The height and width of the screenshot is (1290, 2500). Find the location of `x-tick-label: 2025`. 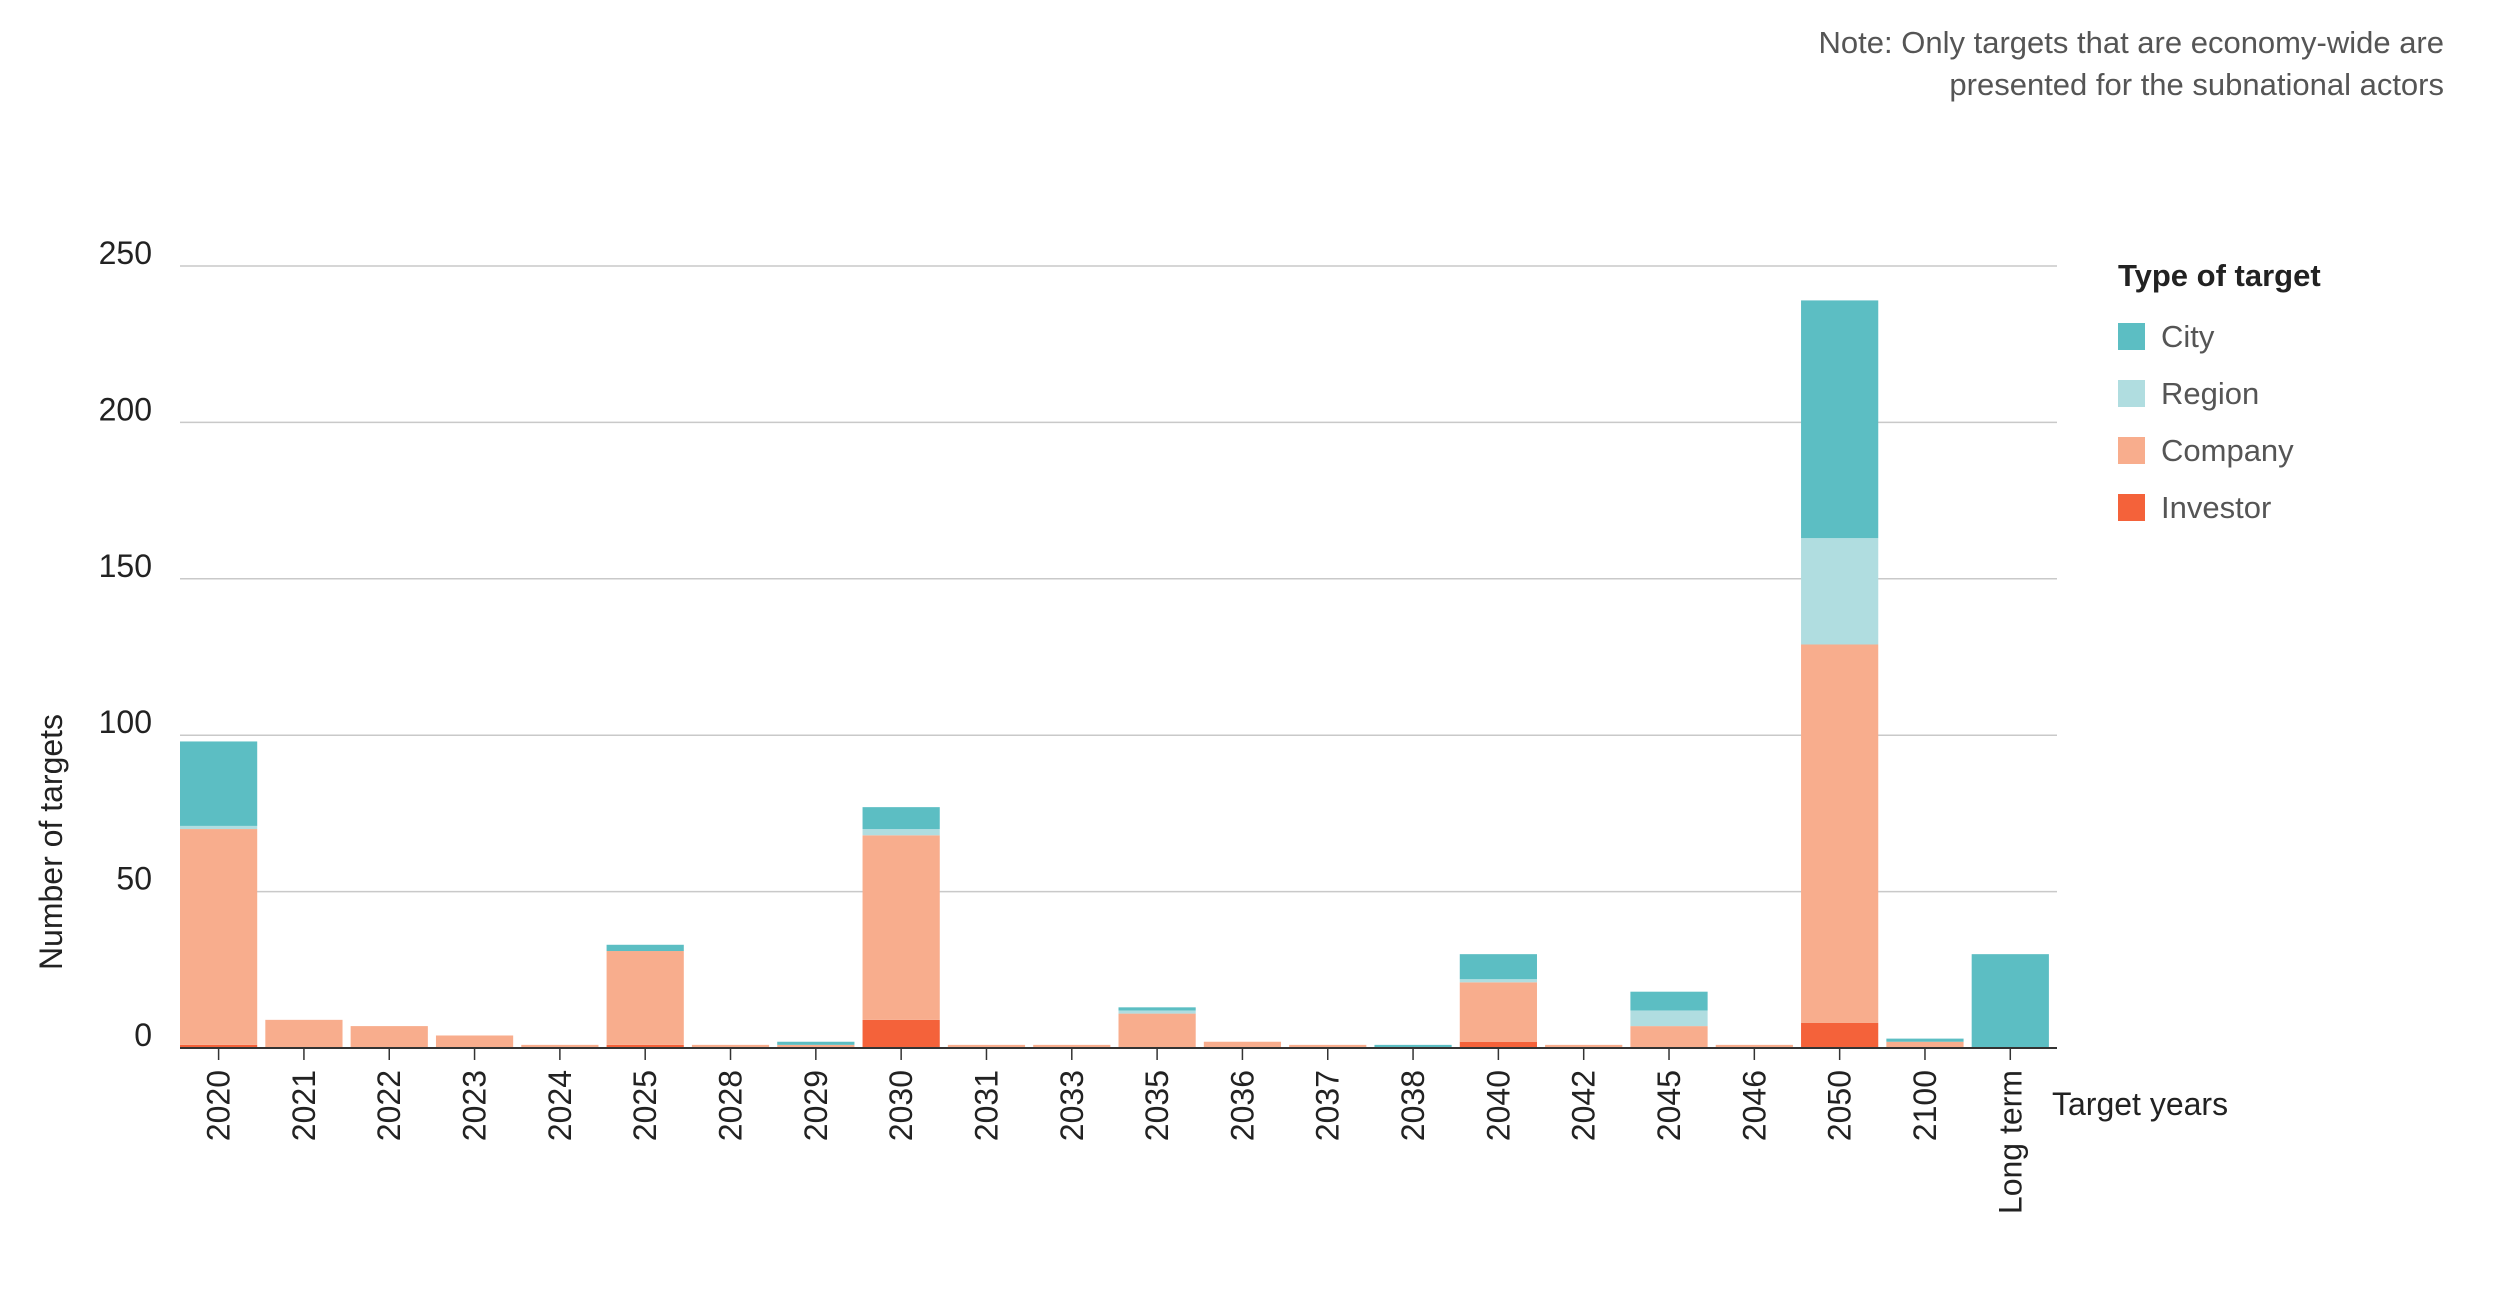

x-tick-label: 2025 is located at coordinates (645, 1105).